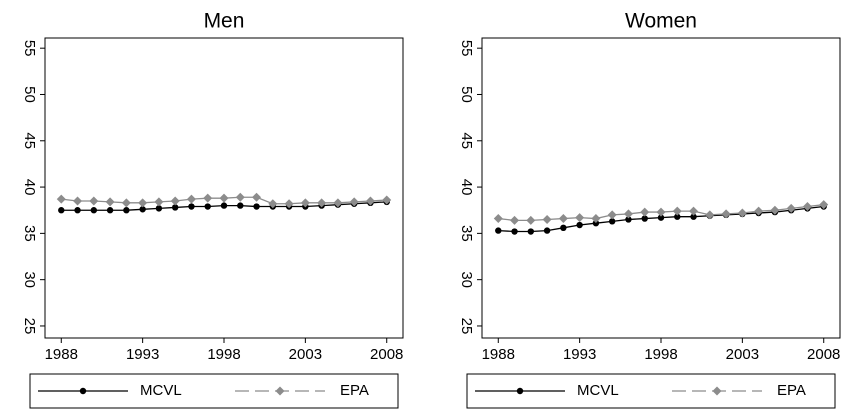 This screenshot has width=854, height=409. Describe the element at coordinates (224, 21) in the screenshot. I see `chart-title: Men` at that location.